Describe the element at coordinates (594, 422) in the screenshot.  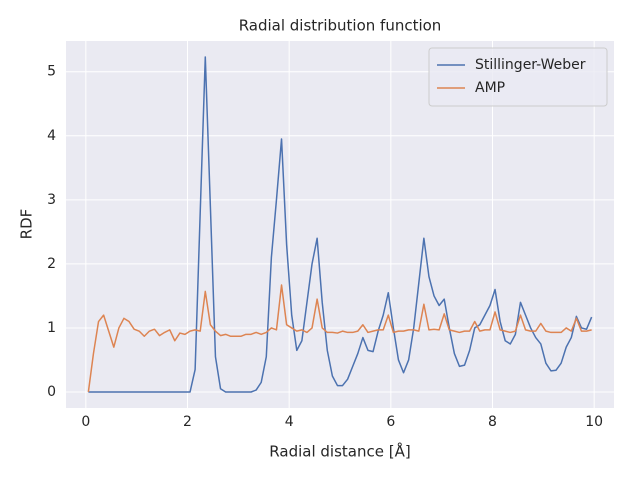
I see `x-tick-label: 10` at that location.